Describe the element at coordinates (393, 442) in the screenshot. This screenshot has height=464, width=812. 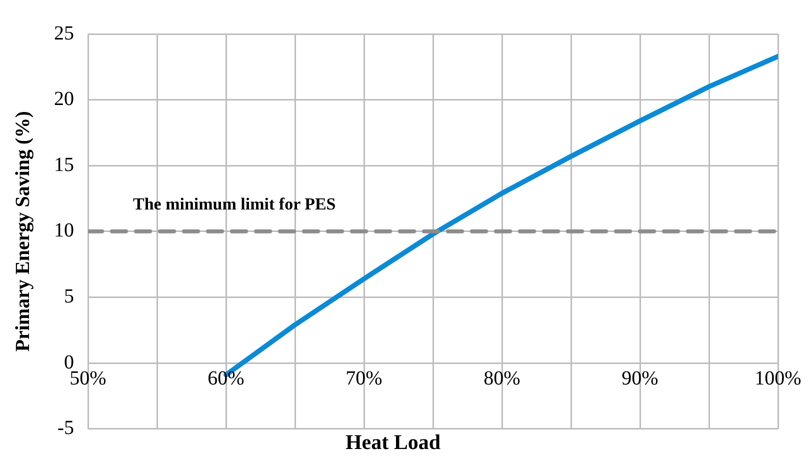
I see `x-axis-title: Heat Load` at that location.